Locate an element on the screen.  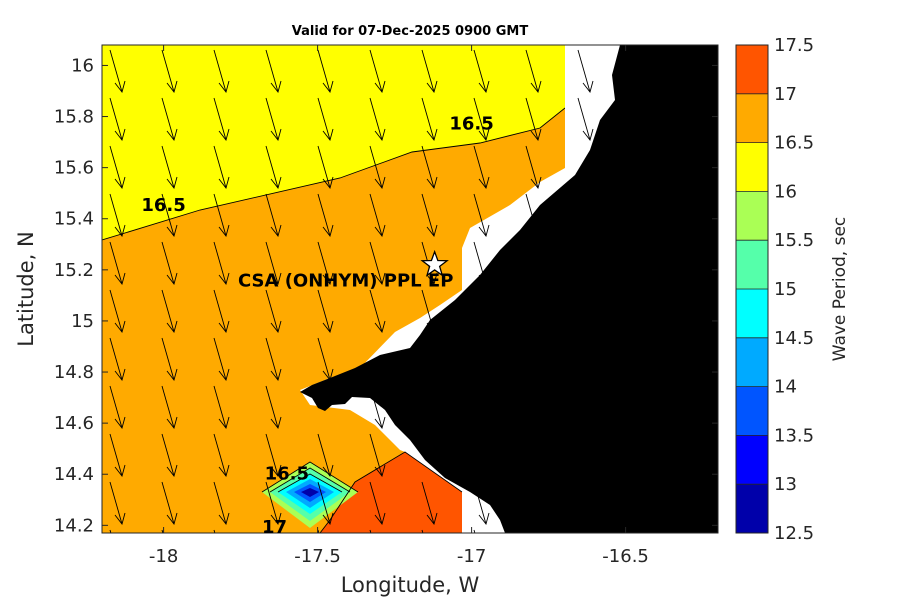
x-axis-label: Longitude, W is located at coordinates (410, 585).